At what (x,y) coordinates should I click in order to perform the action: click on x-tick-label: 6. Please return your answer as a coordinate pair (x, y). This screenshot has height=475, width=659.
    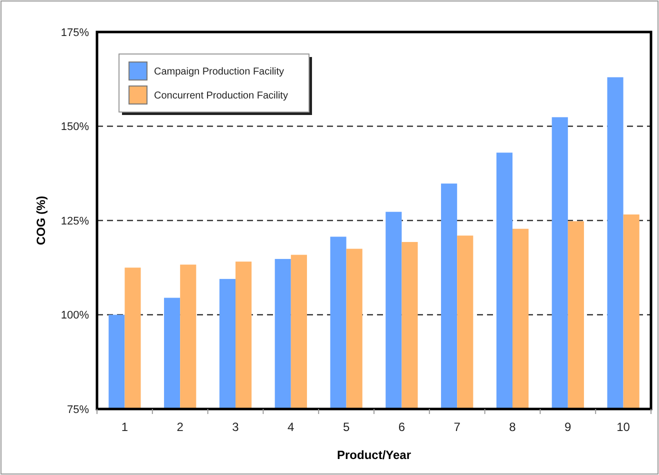
    Looking at the image, I should click on (402, 427).